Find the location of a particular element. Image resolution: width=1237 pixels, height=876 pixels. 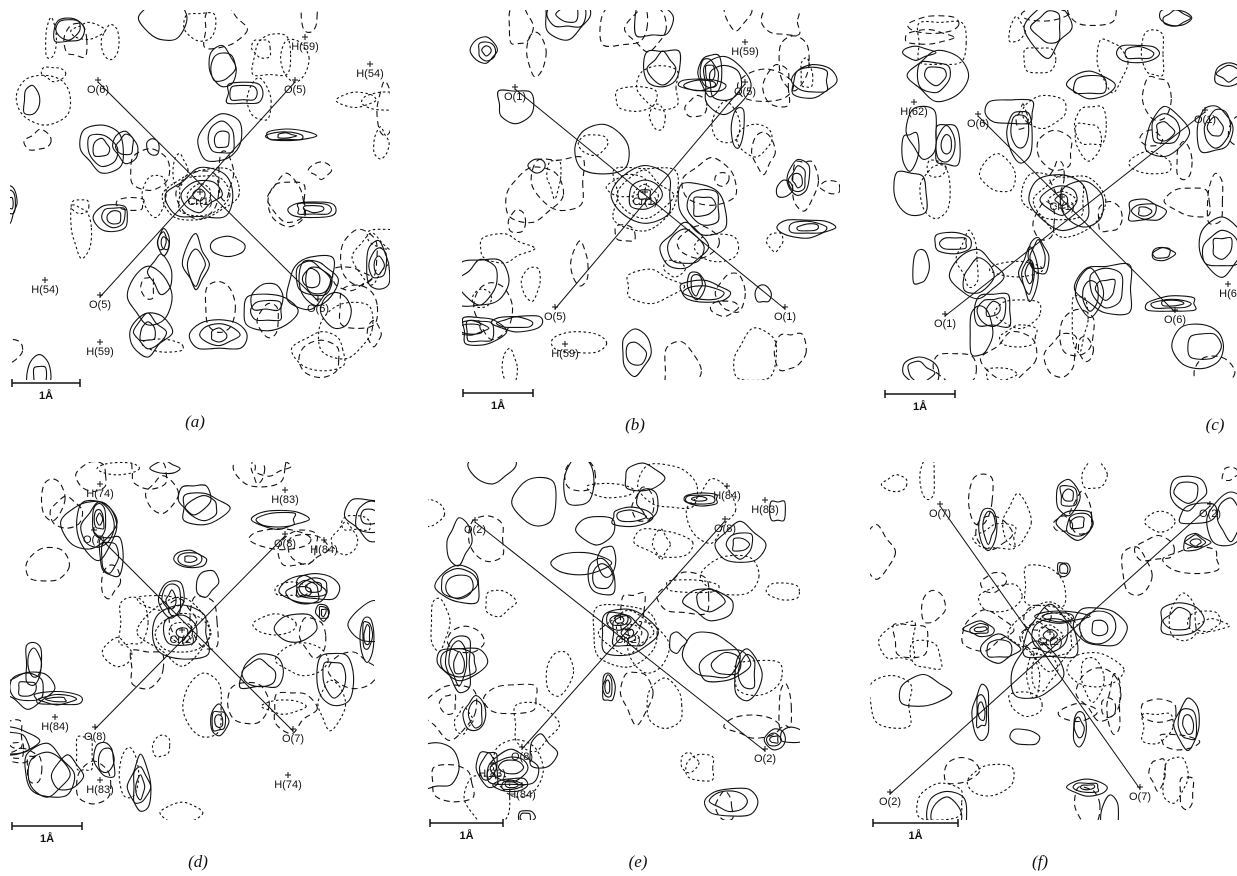

atom-label: H(83) is located at coordinates (765, 510).